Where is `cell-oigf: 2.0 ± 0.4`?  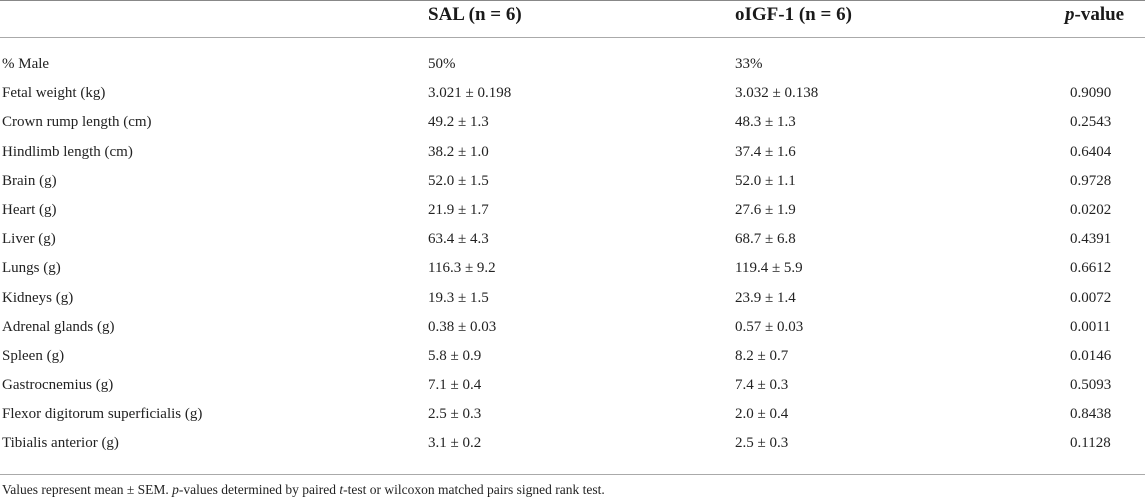
cell-oigf: 2.0 ± 0.4 is located at coordinates (762, 414).